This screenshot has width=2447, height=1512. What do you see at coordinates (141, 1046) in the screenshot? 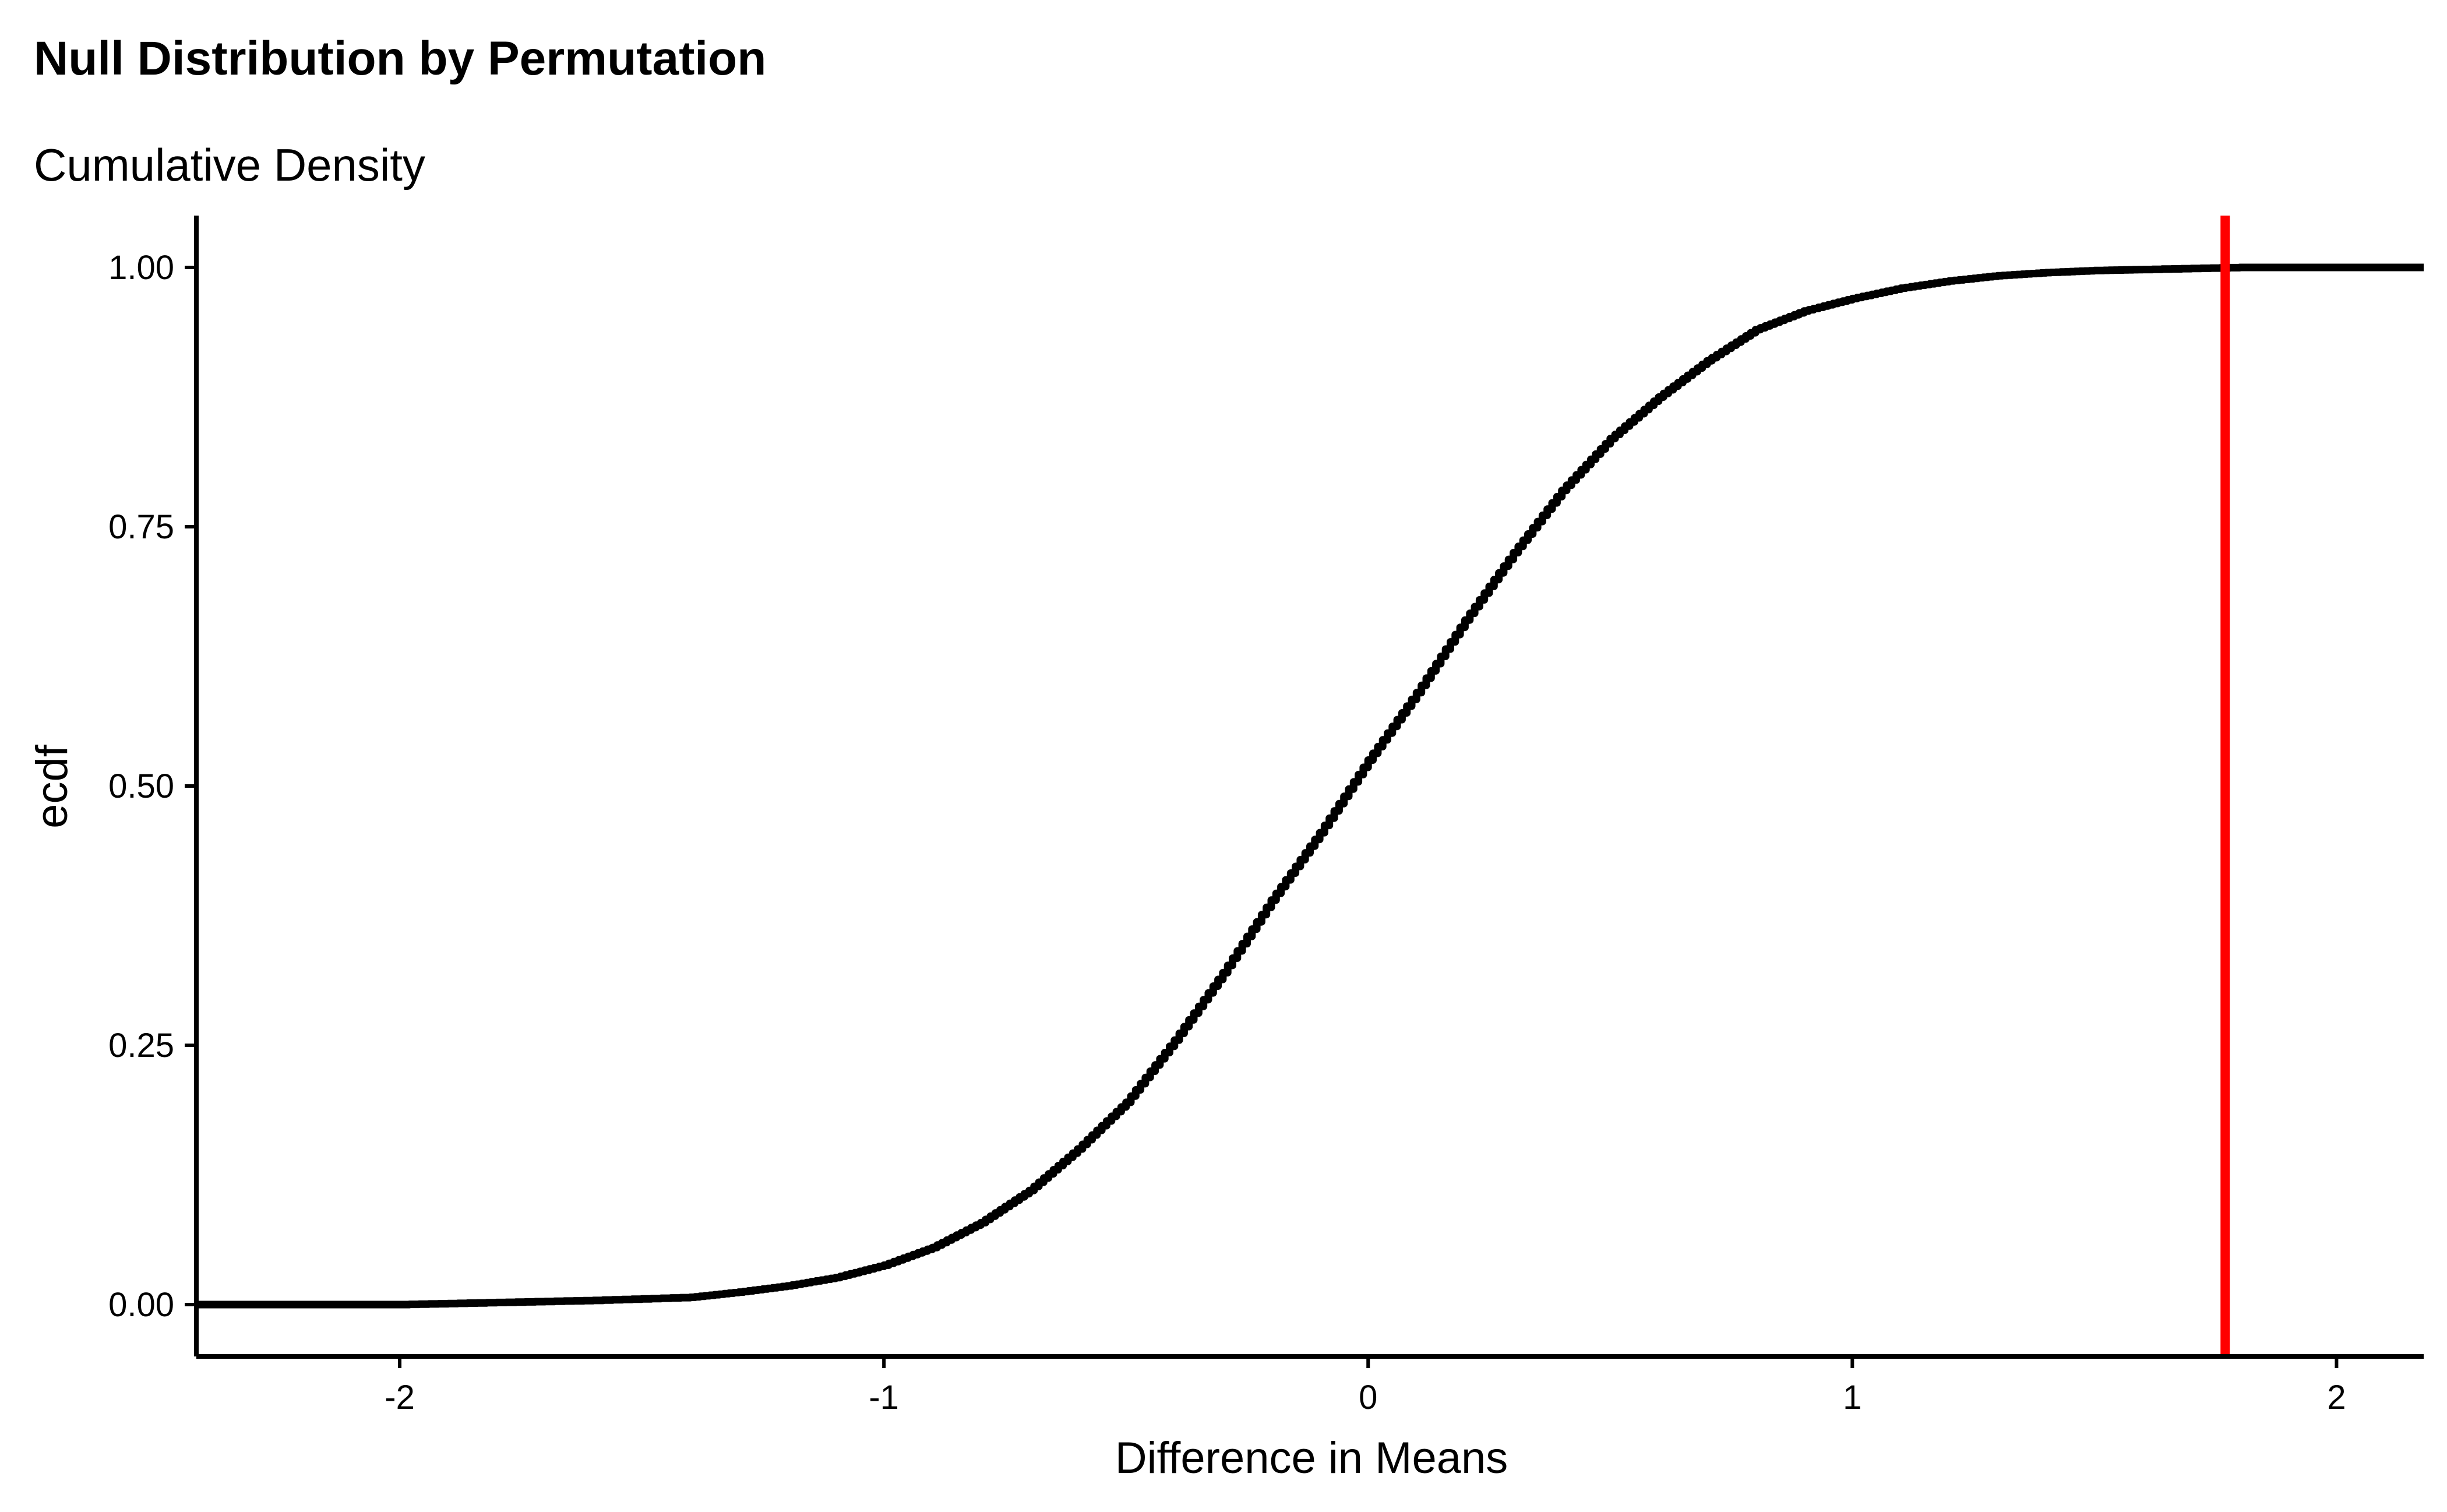
I see `y-tick-label: 0.25` at bounding box center [141, 1046].